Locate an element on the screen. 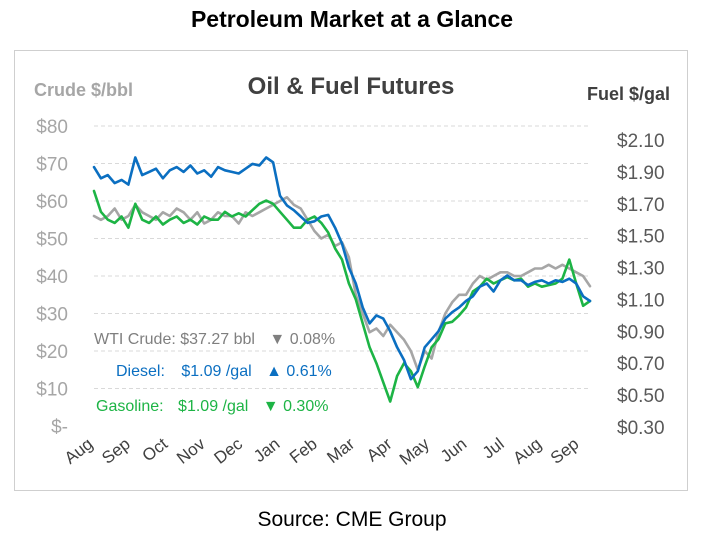 The image size is (704, 541). x-tick-label: Dec is located at coordinates (228, 451).